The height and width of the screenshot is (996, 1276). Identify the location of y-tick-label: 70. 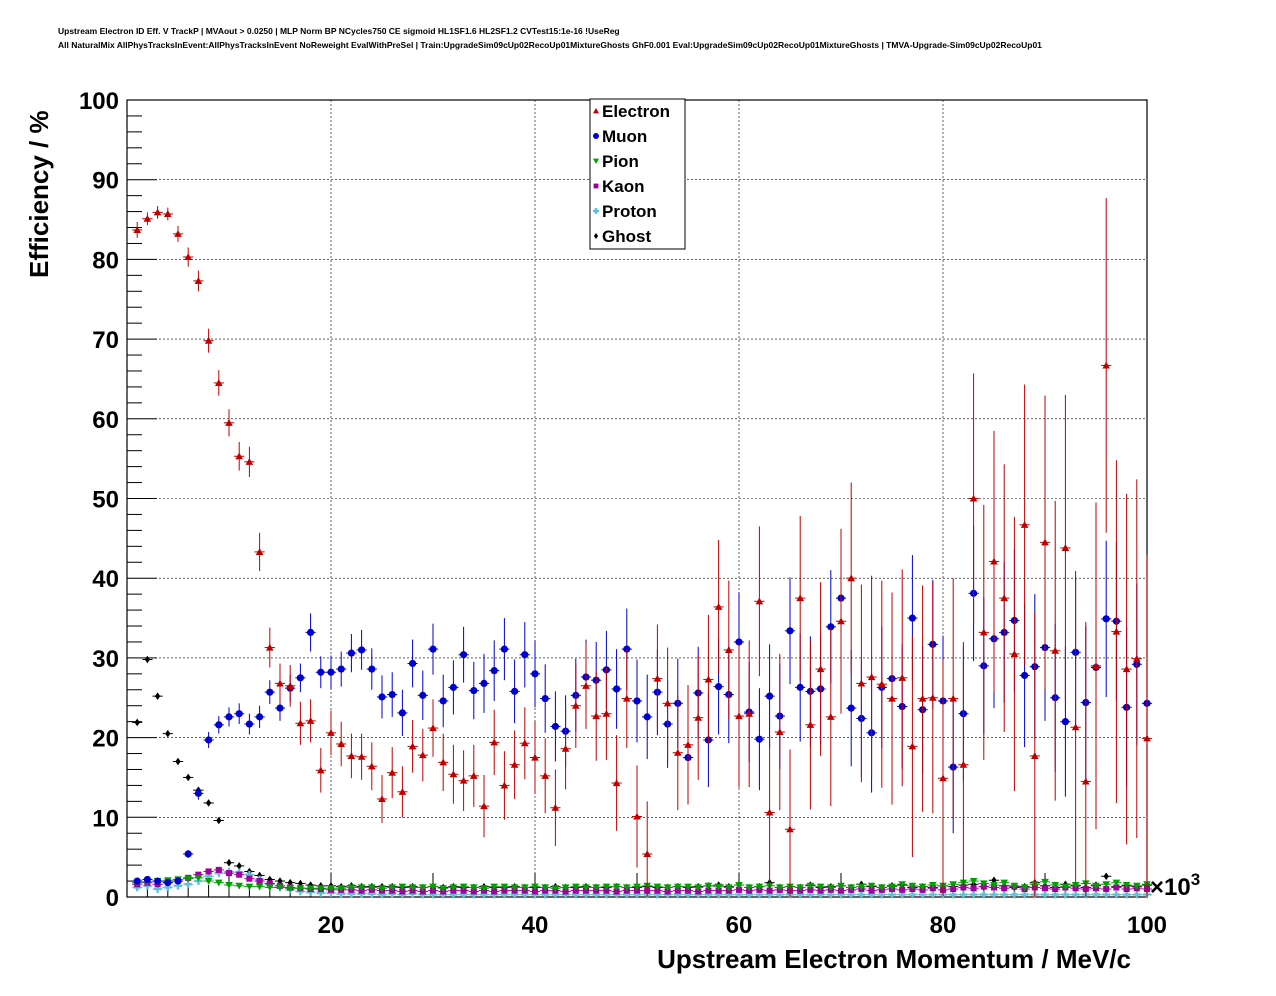
(105, 340).